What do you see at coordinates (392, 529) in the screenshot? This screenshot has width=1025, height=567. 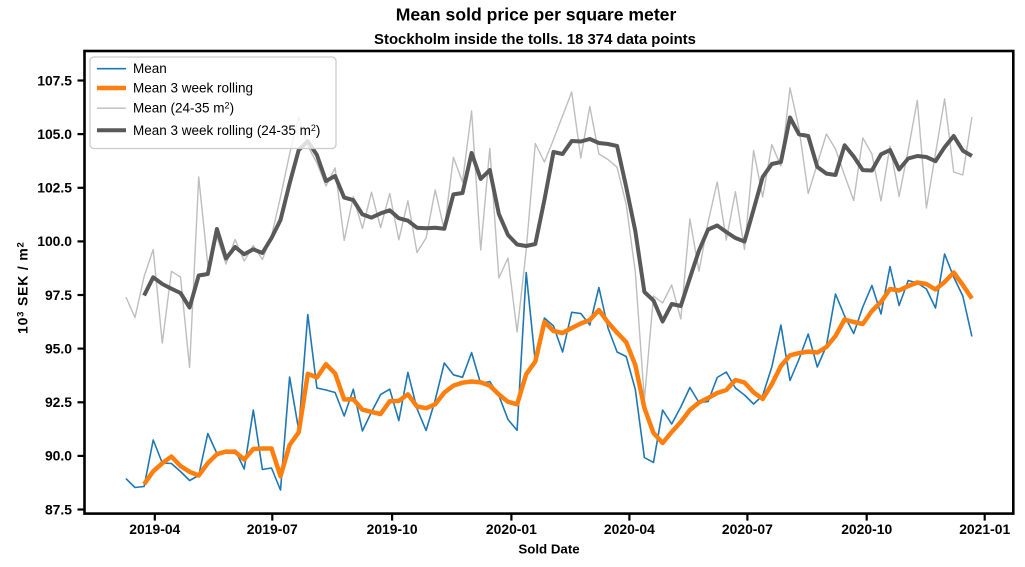 I see `svg-text: 2019-10` at bounding box center [392, 529].